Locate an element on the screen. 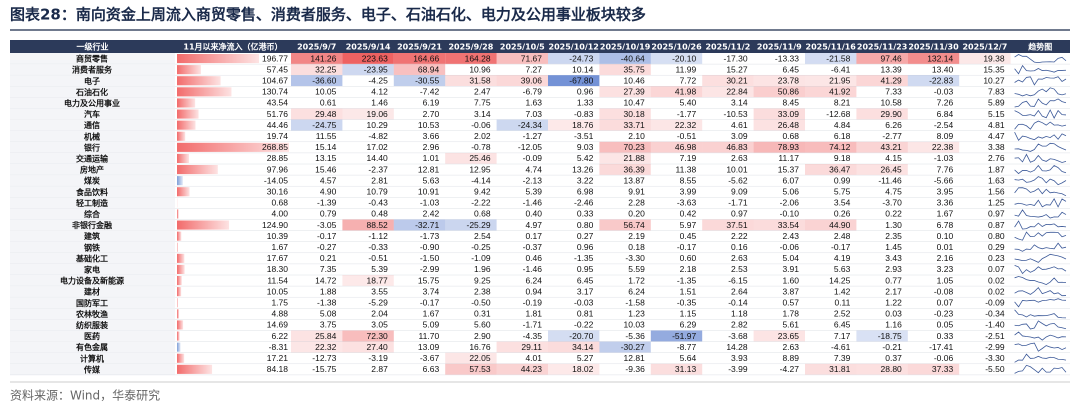 This screenshot has height=410, width=1080. weekly-value: -12.05 is located at coordinates (530, 147).